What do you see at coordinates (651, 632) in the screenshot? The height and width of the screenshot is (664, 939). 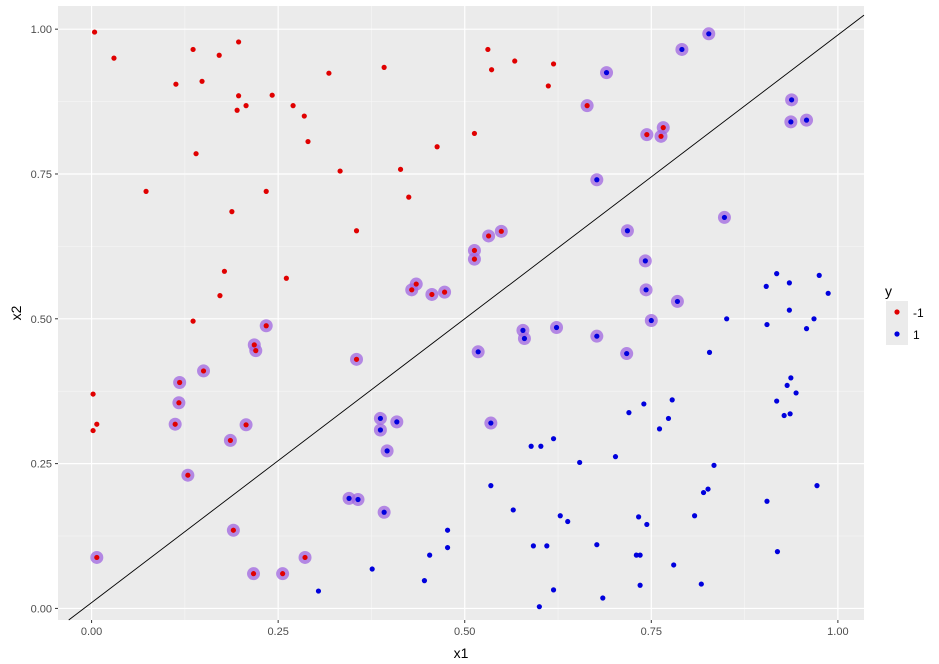 I see `x-tick-label: 0.75` at bounding box center [651, 632].